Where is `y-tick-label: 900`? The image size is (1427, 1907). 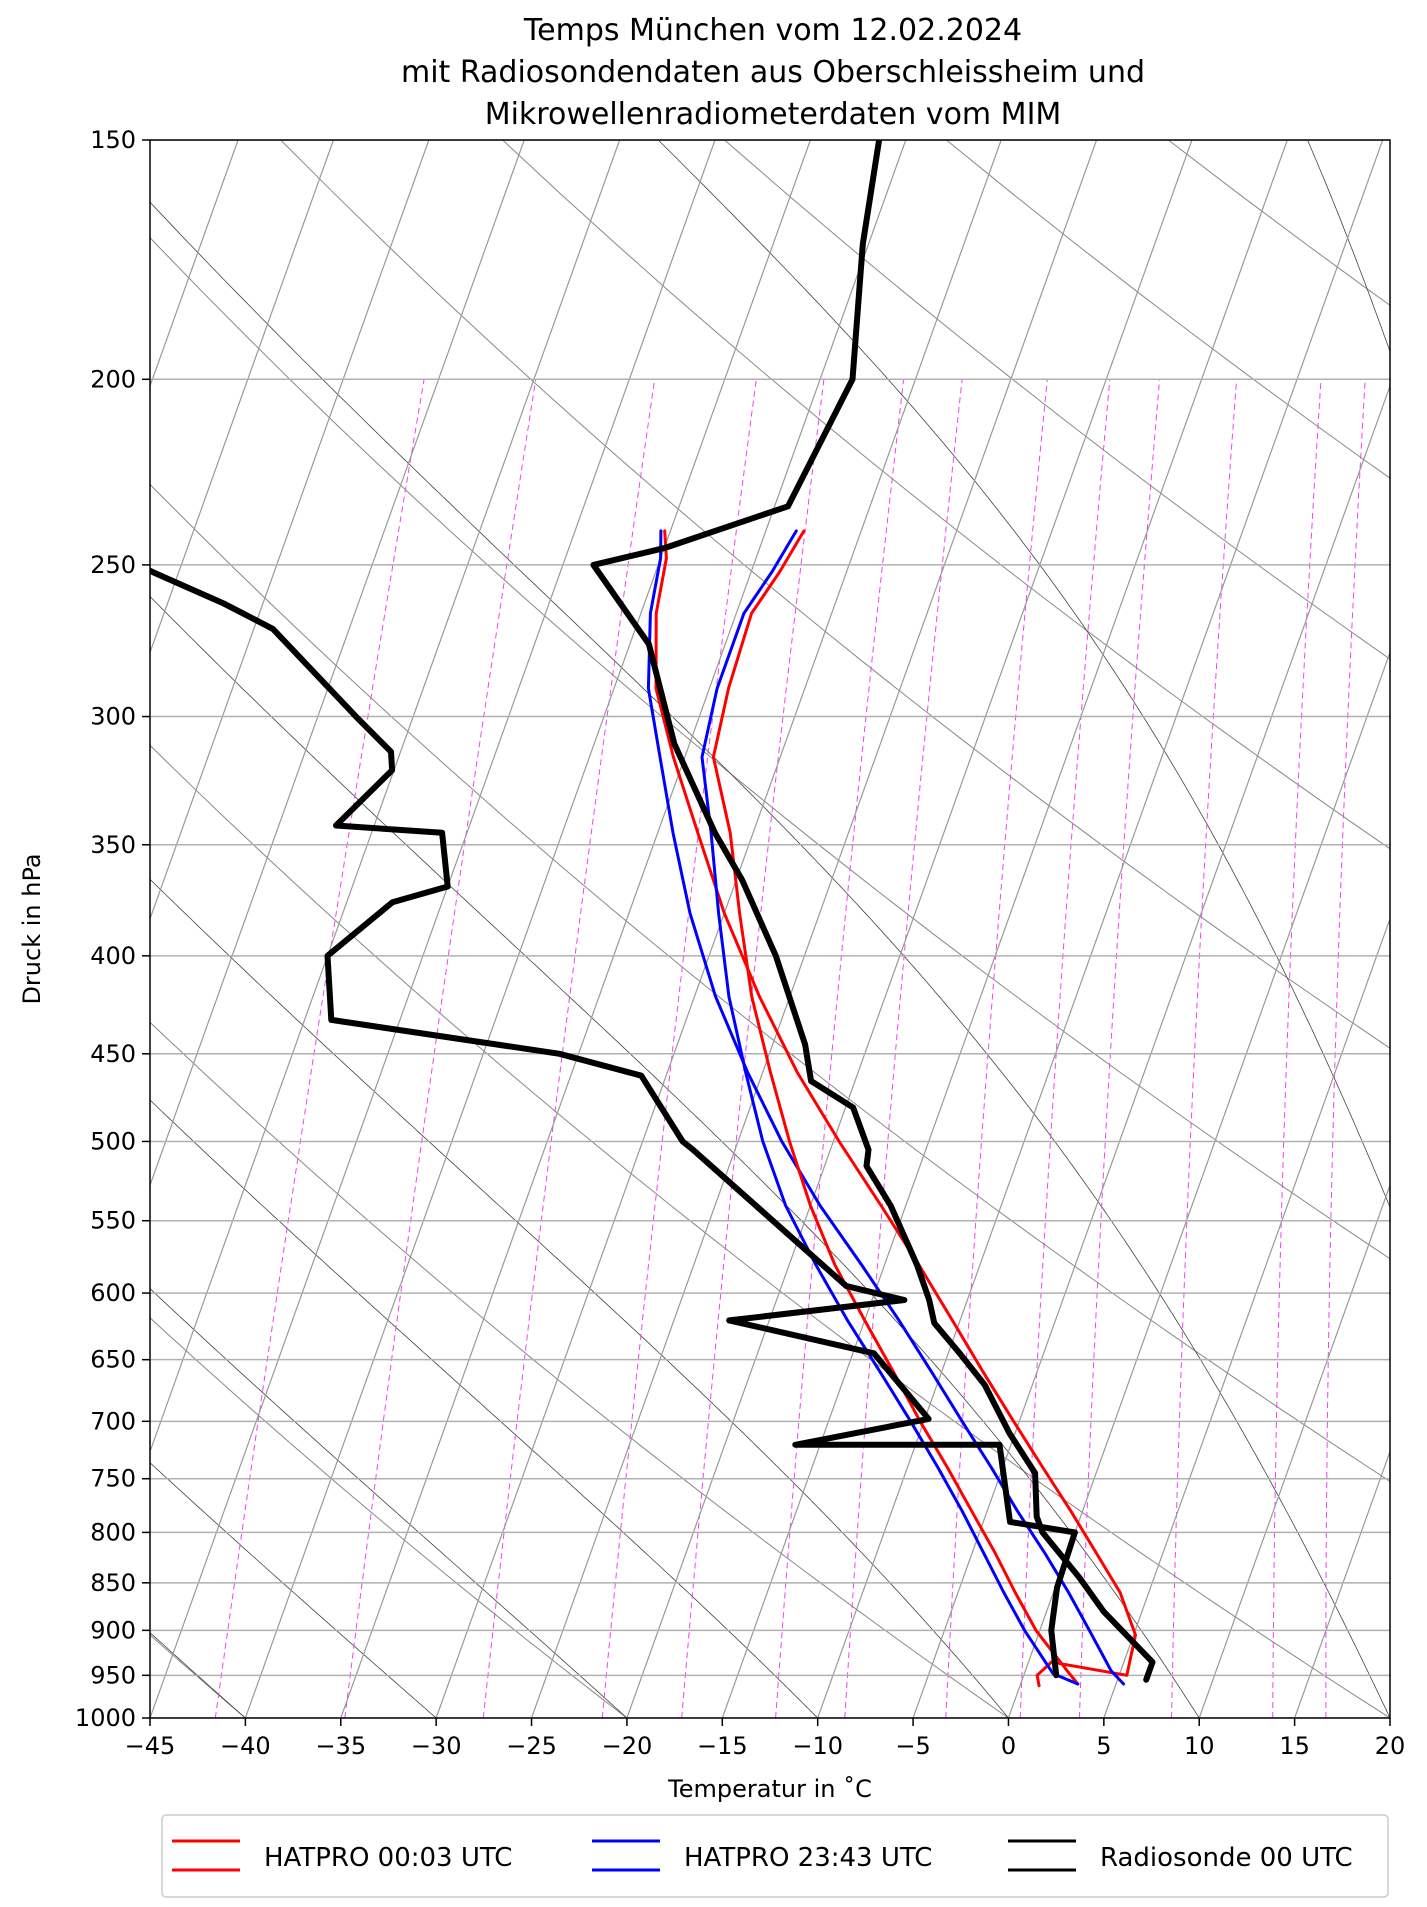
y-tick-label: 900 is located at coordinates (113, 1630).